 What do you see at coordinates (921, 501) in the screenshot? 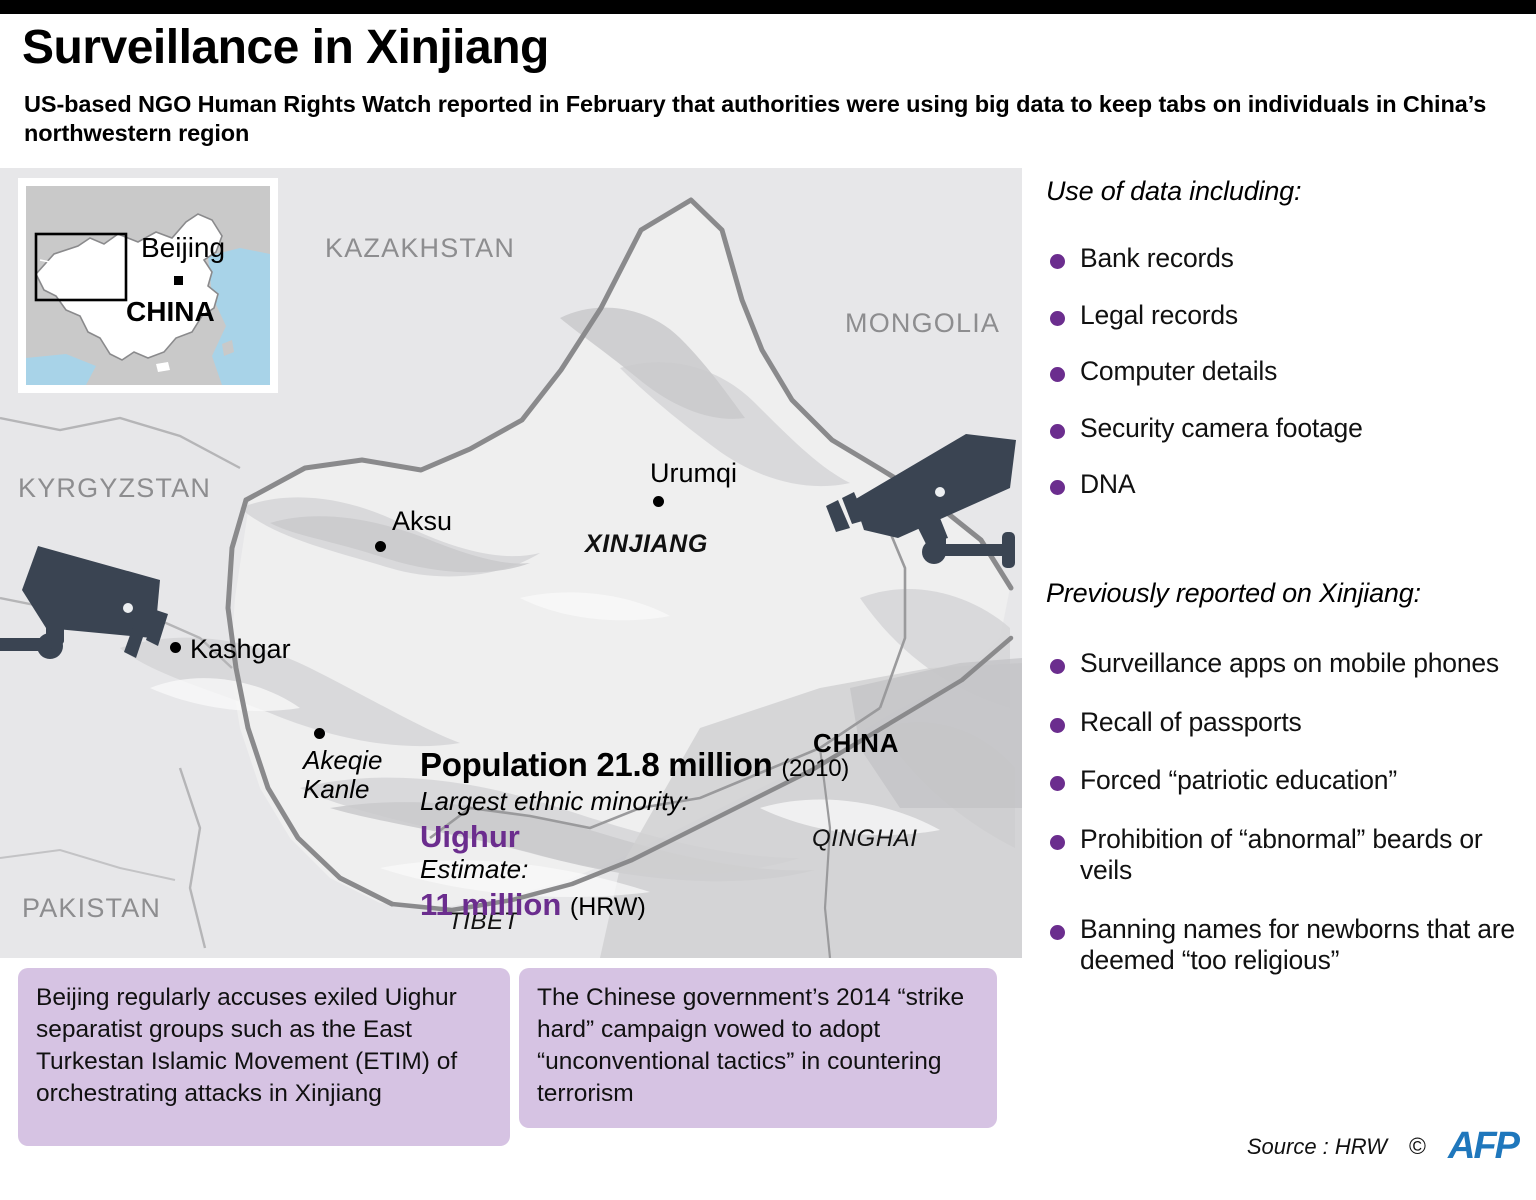
I see `security-camera-icon` at bounding box center [921, 501].